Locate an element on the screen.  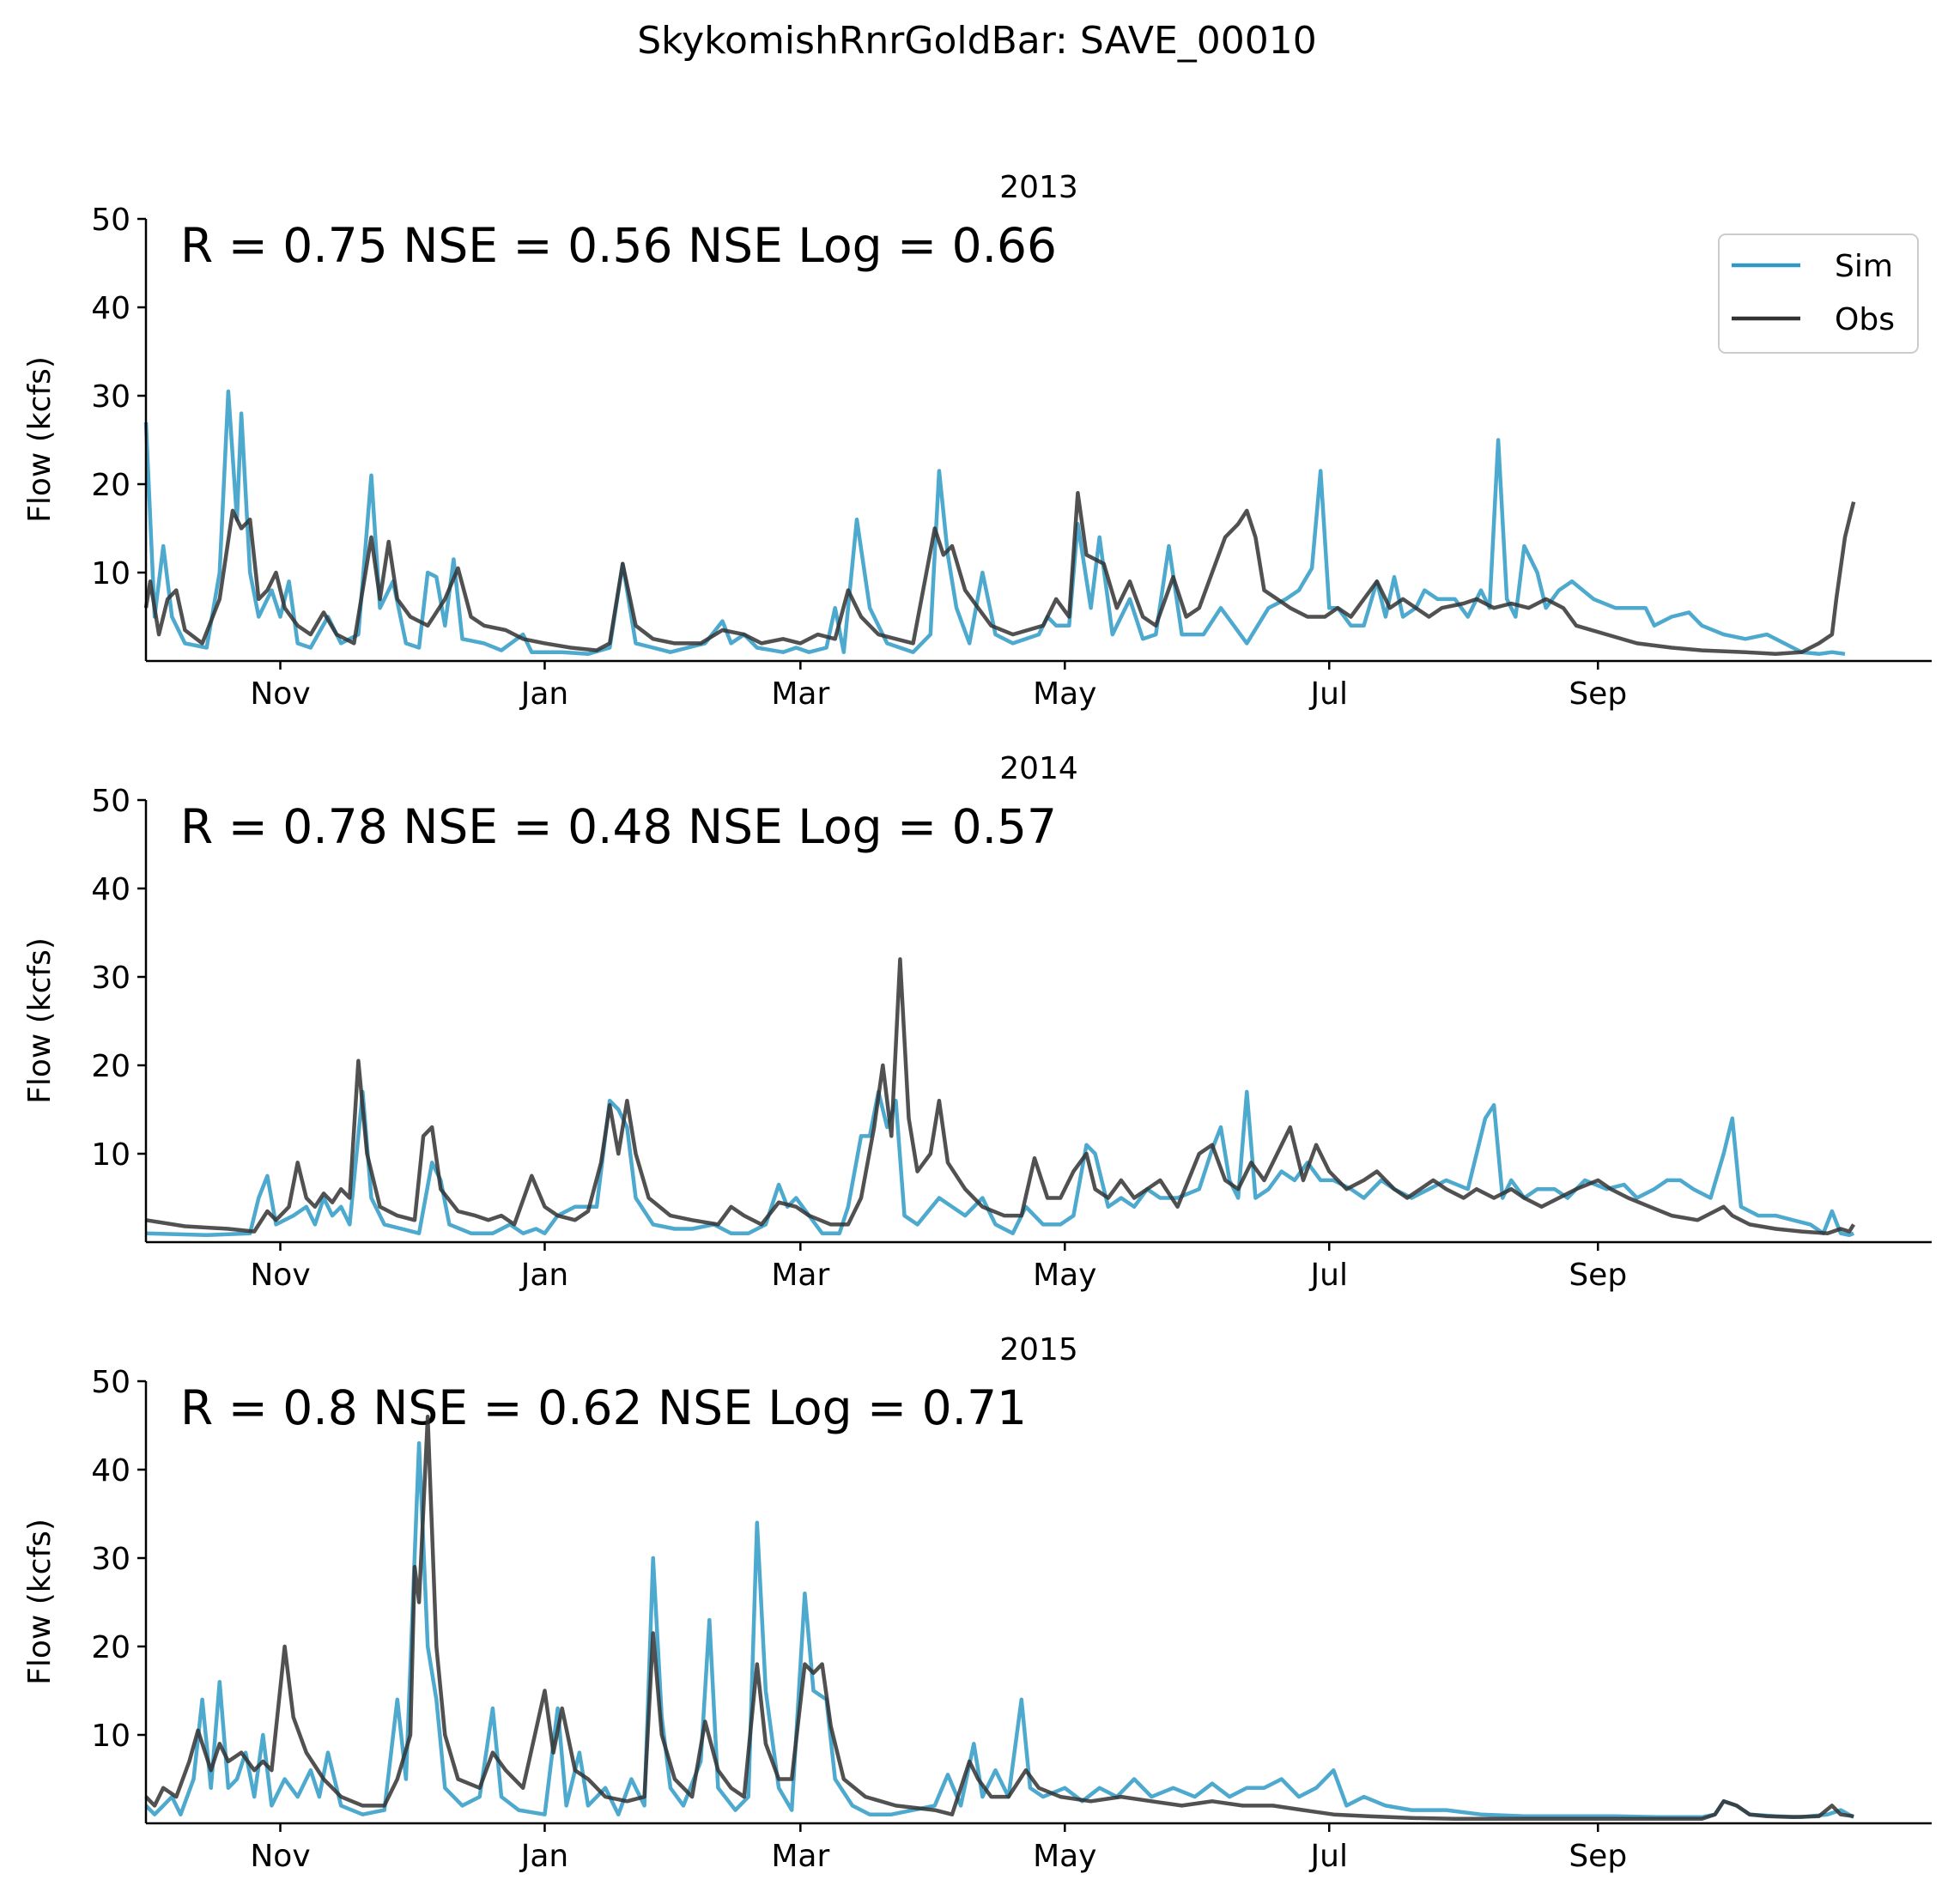
stats-text: R = 0.75 NSE = 0.56 NSE Log = 0.66 is located at coordinates (618, 245).